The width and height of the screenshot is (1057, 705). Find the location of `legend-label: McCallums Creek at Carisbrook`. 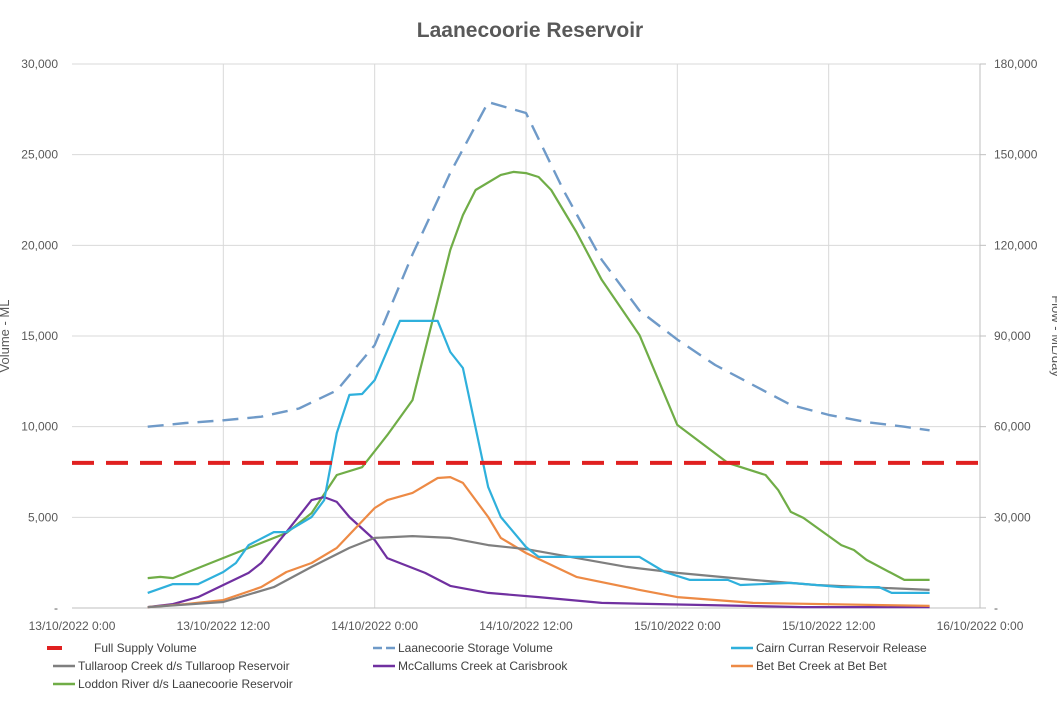

legend-label: McCallums Creek at Carisbrook is located at coordinates (483, 666).